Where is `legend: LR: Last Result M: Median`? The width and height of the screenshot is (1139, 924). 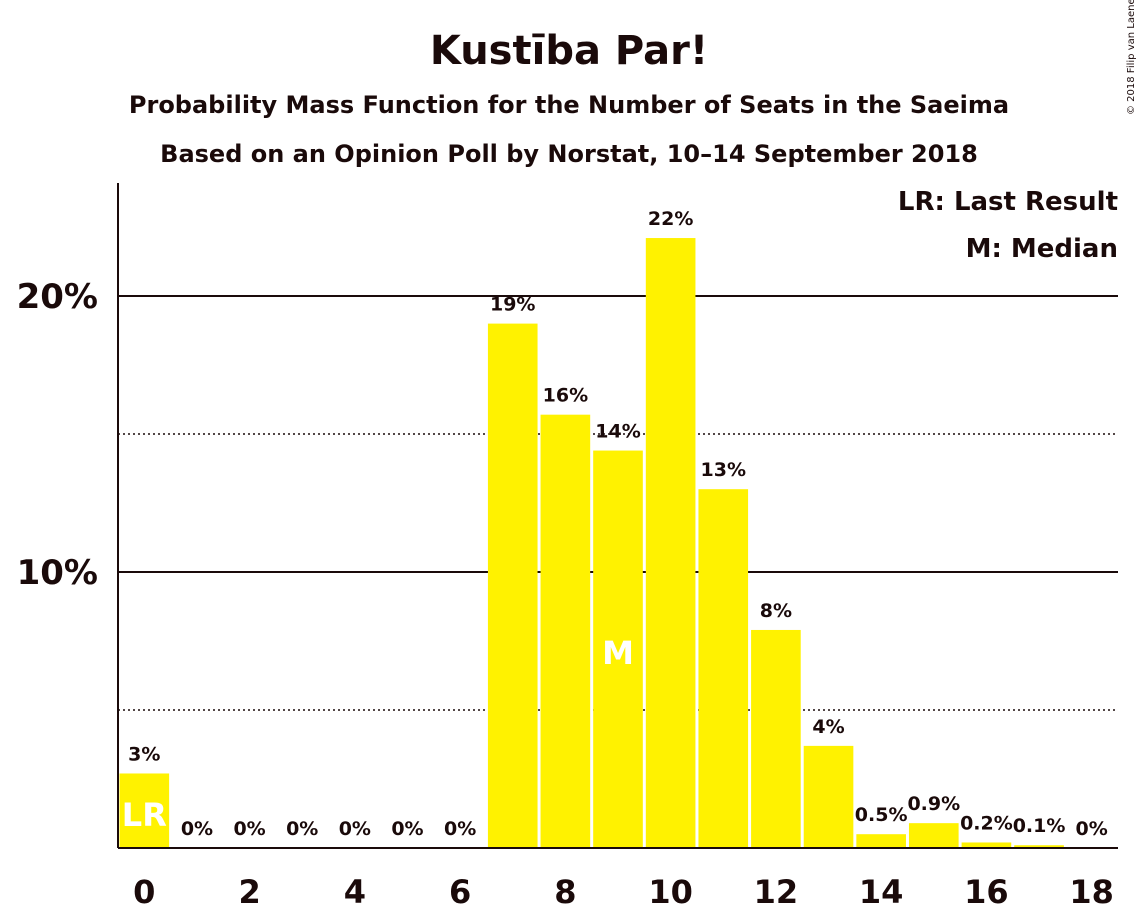 legend: LR: Last Result M: Median is located at coordinates (1008, 225).